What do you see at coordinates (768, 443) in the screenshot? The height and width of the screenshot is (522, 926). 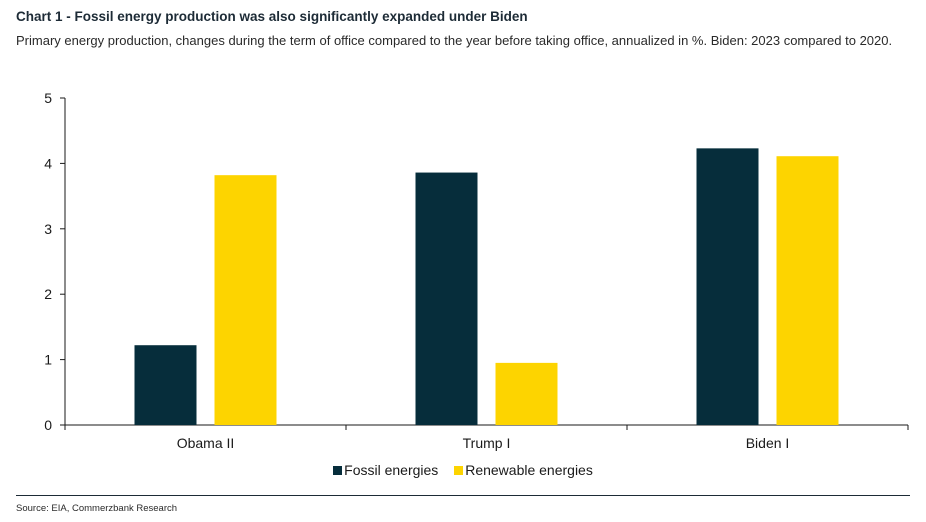 I see `x-tick-label: Biden I` at bounding box center [768, 443].